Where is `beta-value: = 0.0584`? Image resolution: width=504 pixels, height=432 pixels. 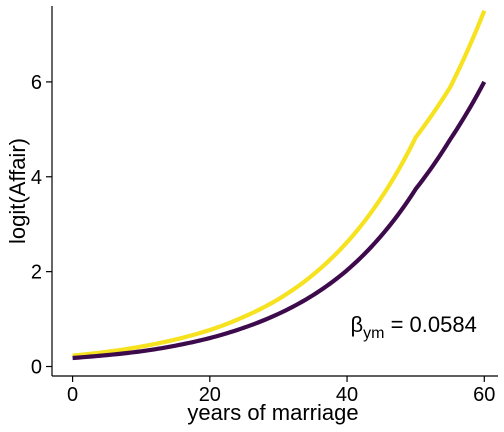
beta-value: = 0.0584 is located at coordinates (430, 324).